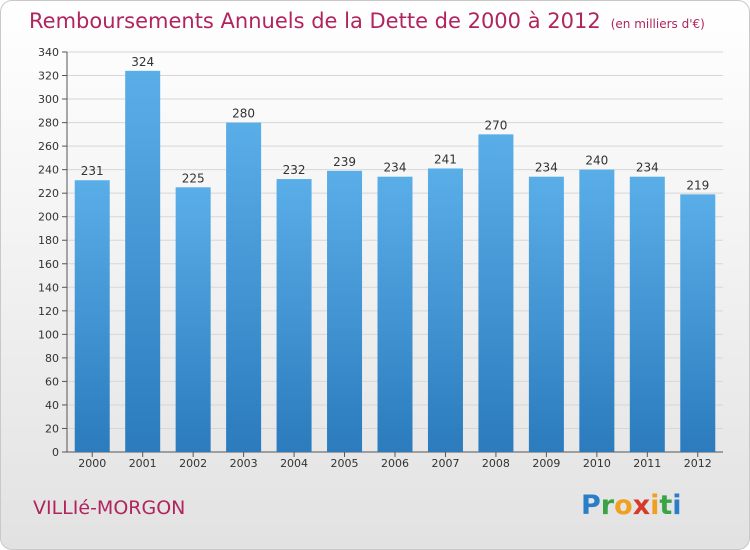 Image resolution: width=750 pixels, height=550 pixels. Describe the element at coordinates (496, 293) in the screenshot. I see `bar-2008` at that location.